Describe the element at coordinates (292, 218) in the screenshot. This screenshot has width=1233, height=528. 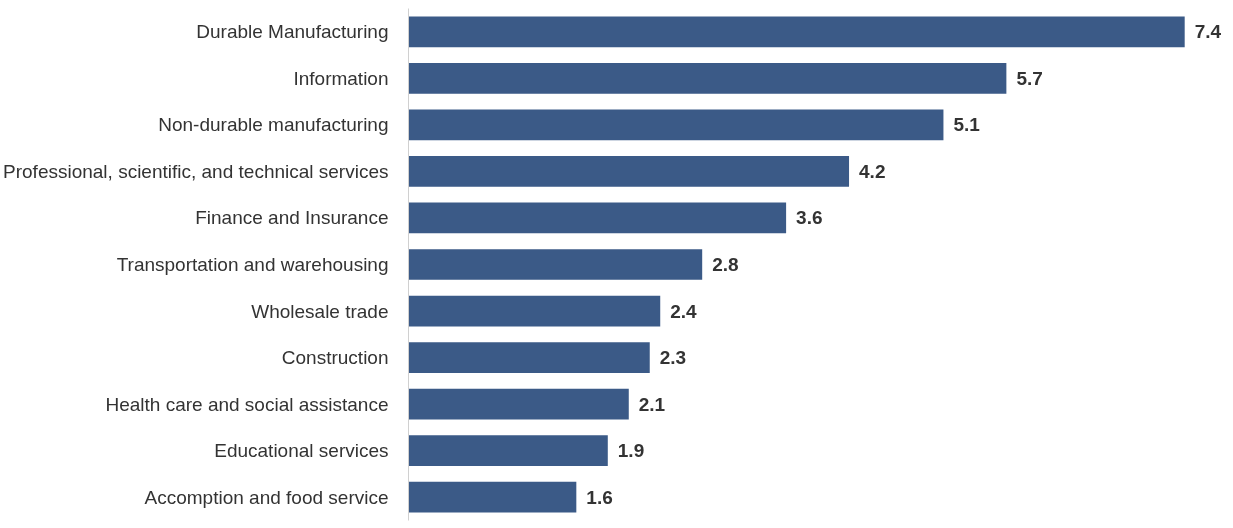
I see `y-tick-label: Finance and Insurance` at that location.